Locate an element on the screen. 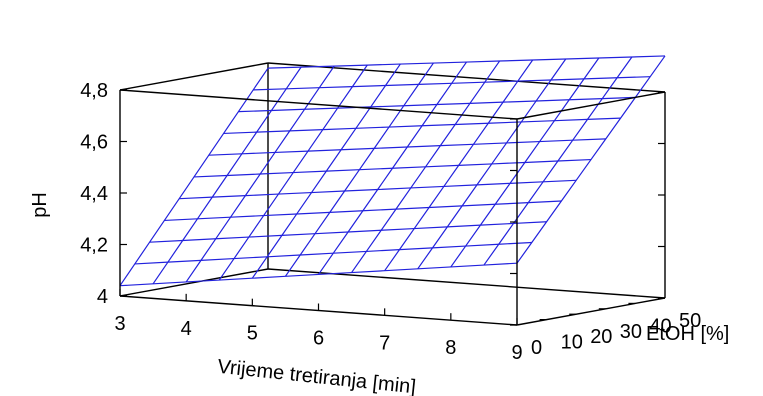 The width and height of the screenshot is (763, 396). x-tick-label: 9 is located at coordinates (516, 353).